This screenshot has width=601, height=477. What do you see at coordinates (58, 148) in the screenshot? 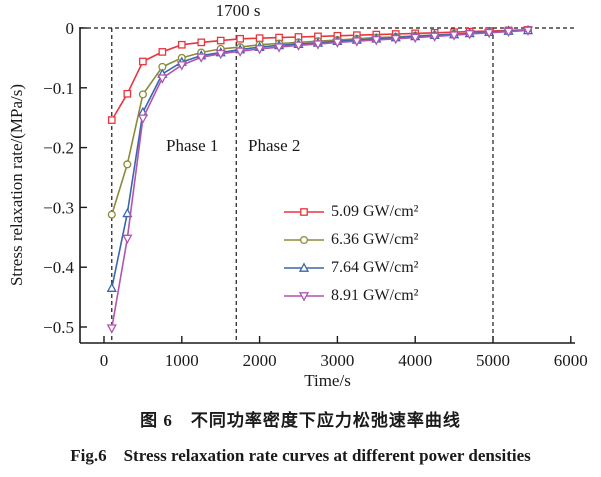
I see `tick-label: −0.2` at bounding box center [58, 148].